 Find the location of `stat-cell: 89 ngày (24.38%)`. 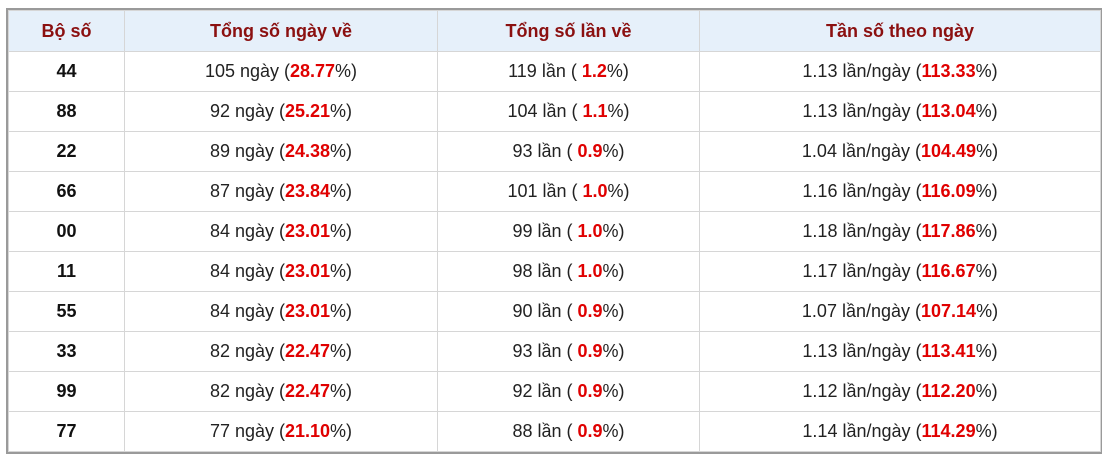

stat-cell: 89 ngày (24.38%) is located at coordinates (281, 151).